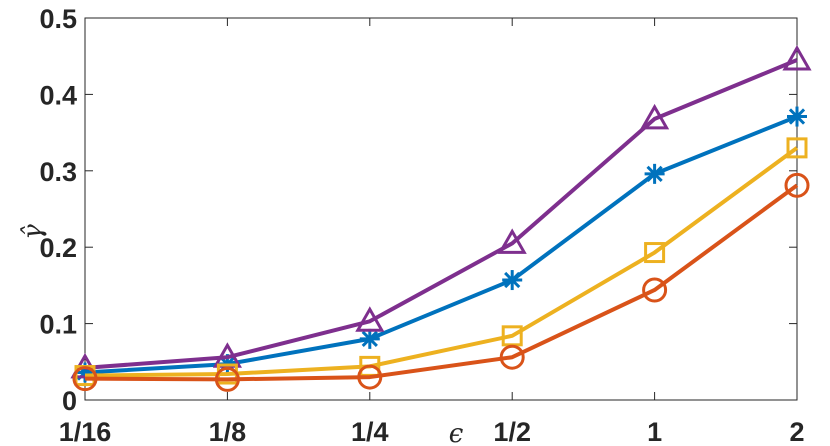  What do you see at coordinates (85, 431) in the screenshot?
I see `x-tick-label: 1/16` at bounding box center [85, 431].